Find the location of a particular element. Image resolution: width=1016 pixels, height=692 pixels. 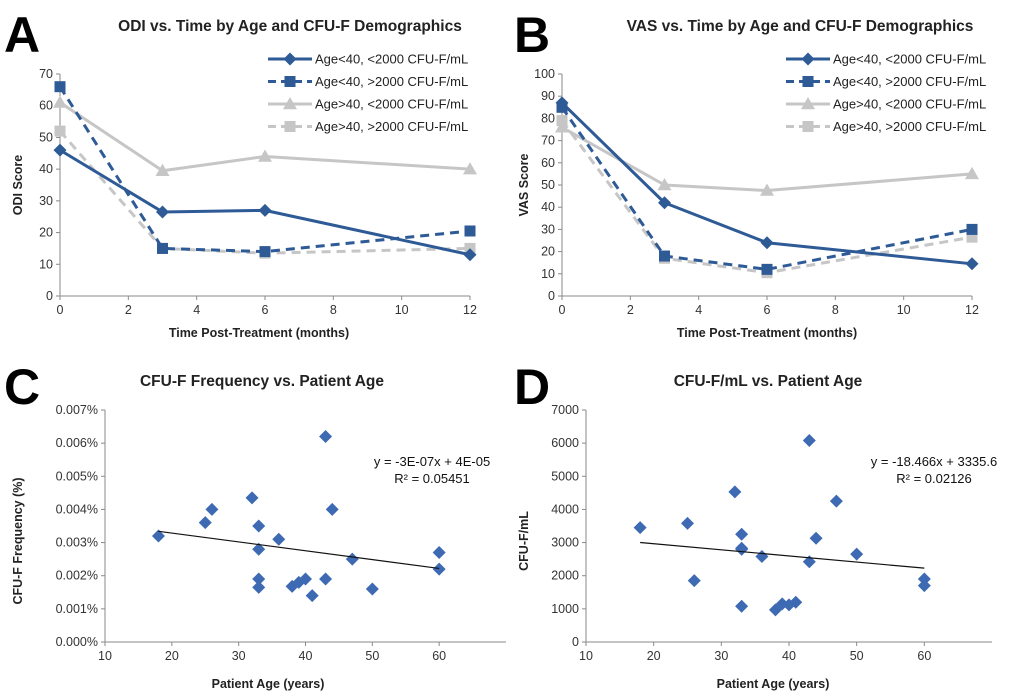

y-tick-label: 10 is located at coordinates (548, 274).